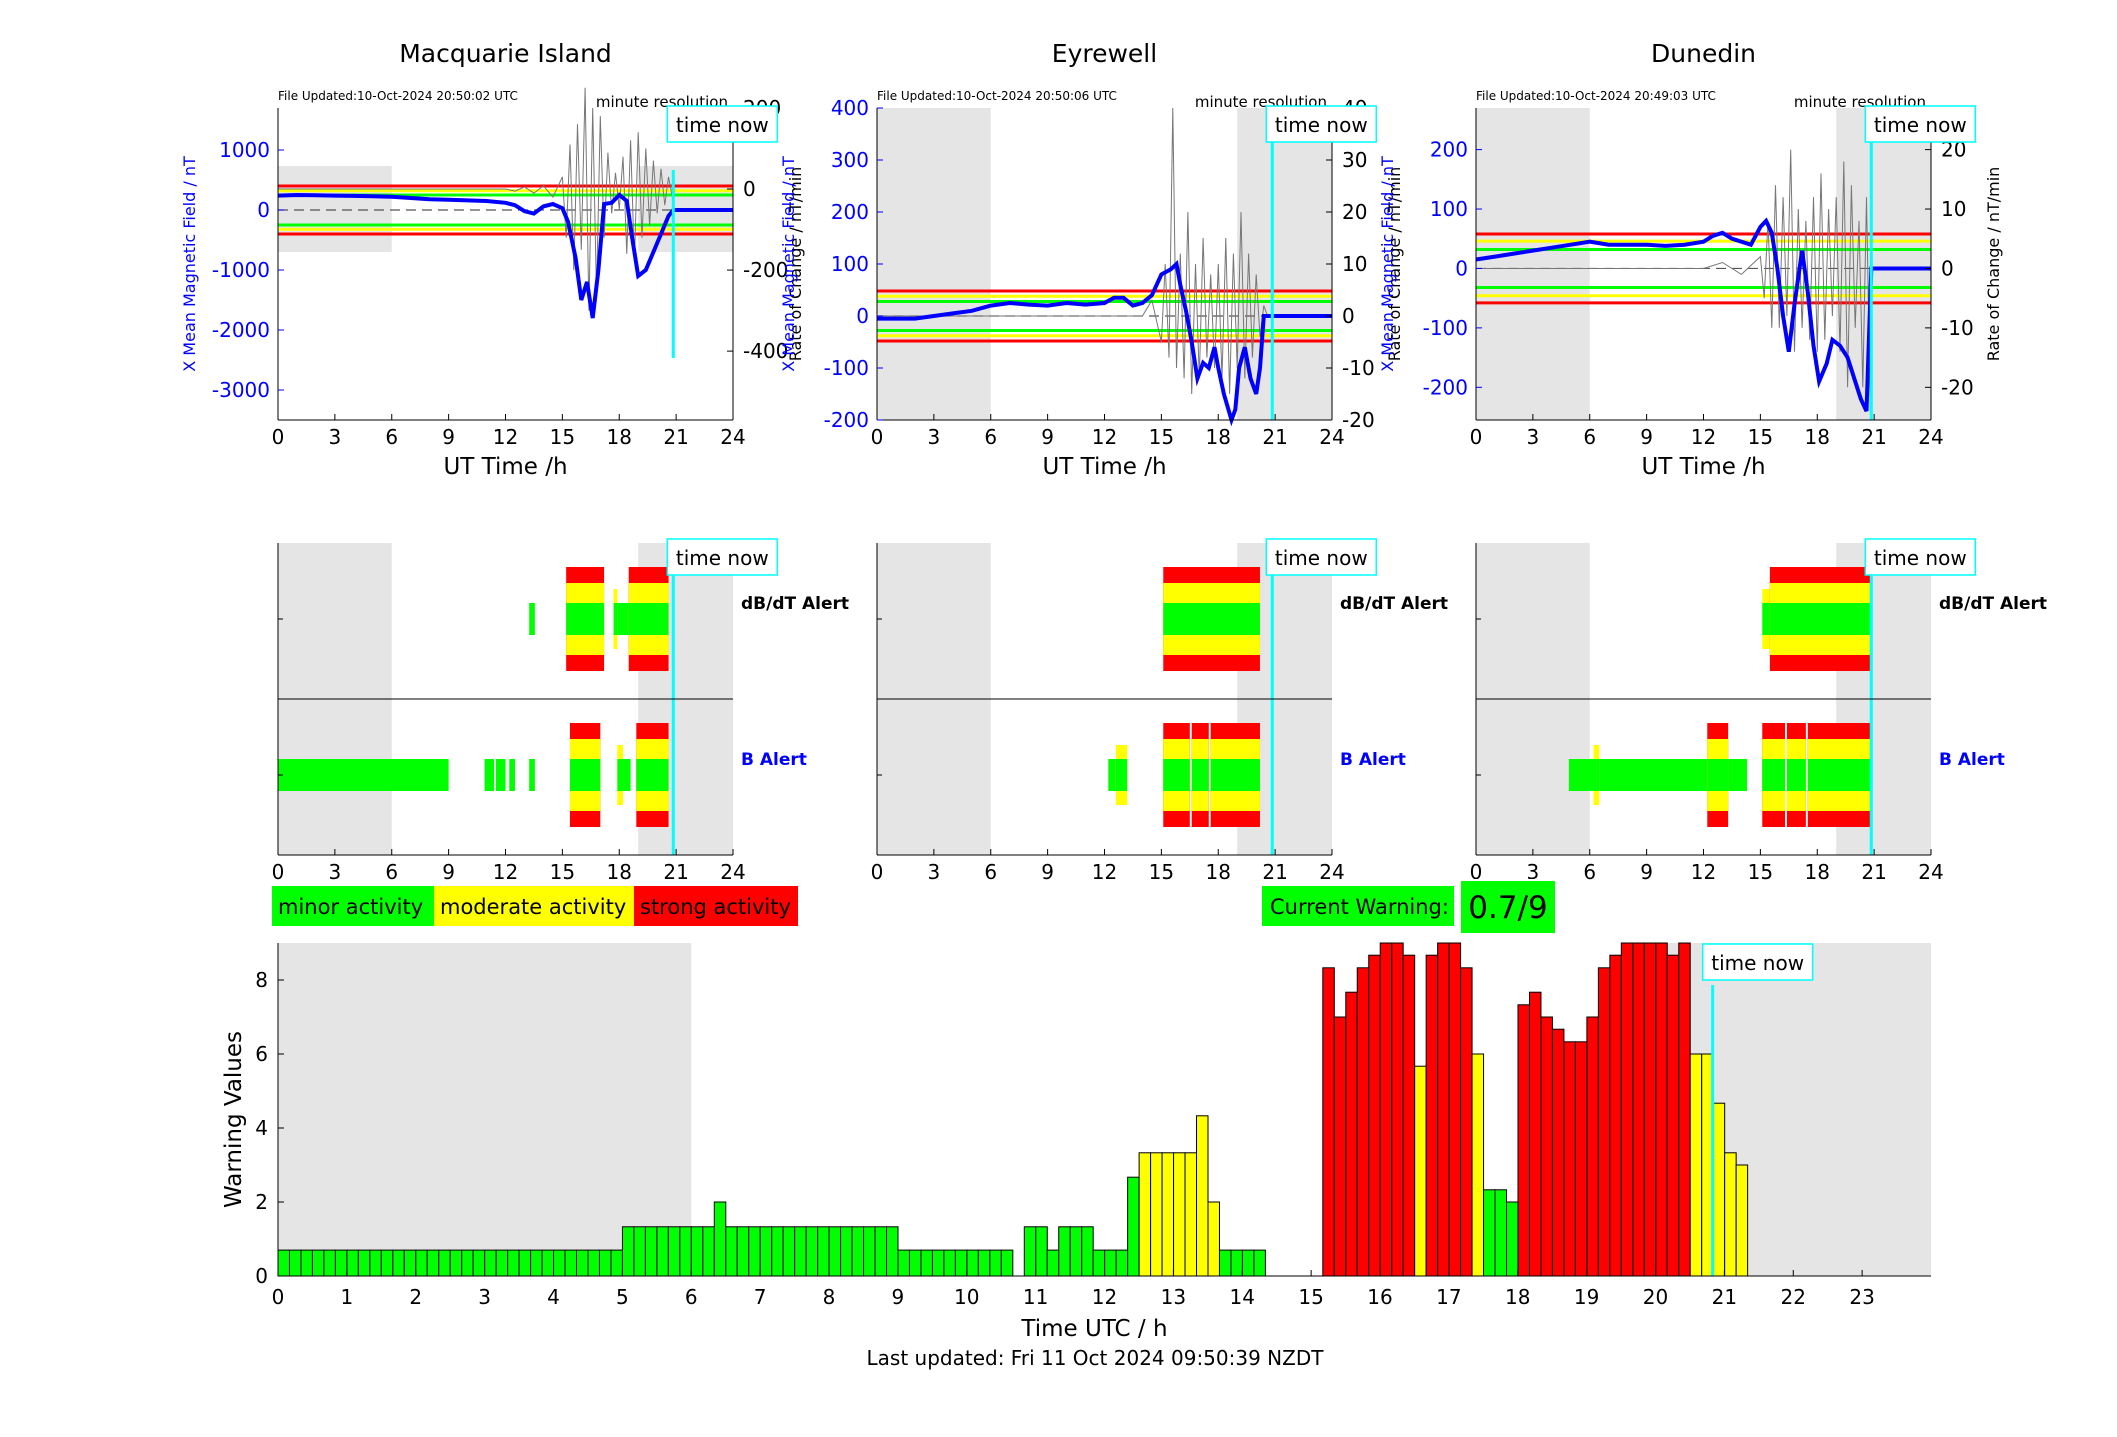 The height and width of the screenshot is (1437, 2117). I want to click on alert-panel-0: 0 3 6 9 12 15 18 21 24 dB/dT Alert B Alert time now, so click(560, 711).